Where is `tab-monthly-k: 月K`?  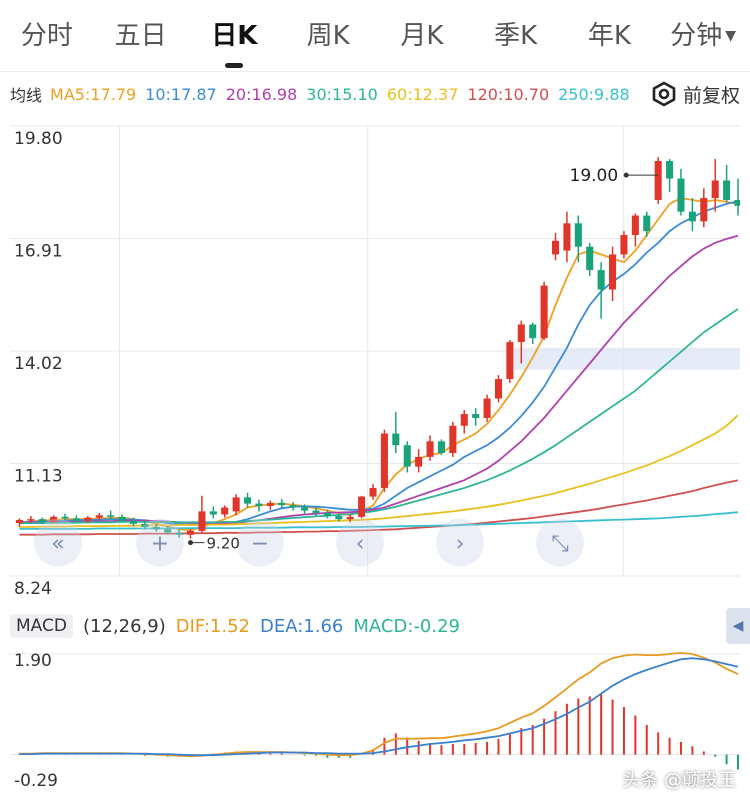 tab-monthly-k: 月K is located at coordinates (422, 35).